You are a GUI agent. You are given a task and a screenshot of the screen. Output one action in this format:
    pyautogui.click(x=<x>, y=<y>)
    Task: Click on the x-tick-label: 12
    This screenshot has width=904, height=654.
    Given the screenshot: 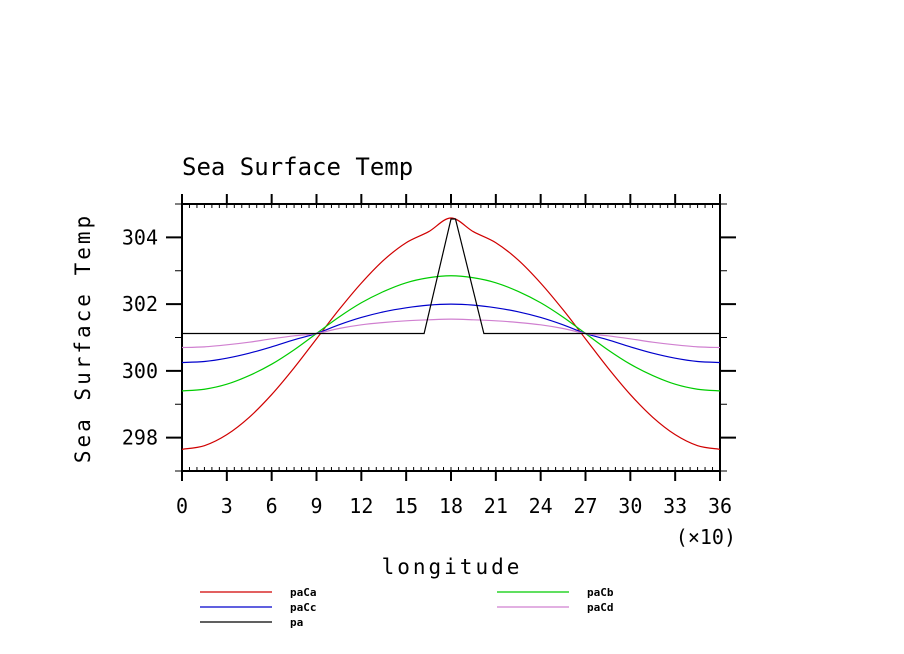 What is the action you would take?
    pyautogui.click(x=361, y=506)
    